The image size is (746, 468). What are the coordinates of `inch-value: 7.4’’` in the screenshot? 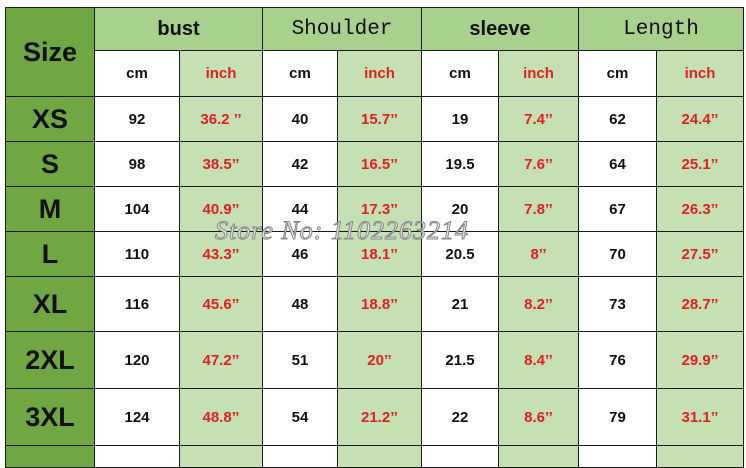 It's located at (538, 119).